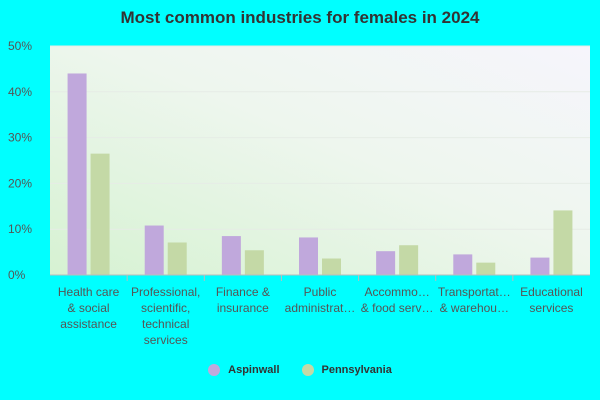  What do you see at coordinates (20, 138) in the screenshot?
I see `y-tick-label: 30%` at bounding box center [20, 138].